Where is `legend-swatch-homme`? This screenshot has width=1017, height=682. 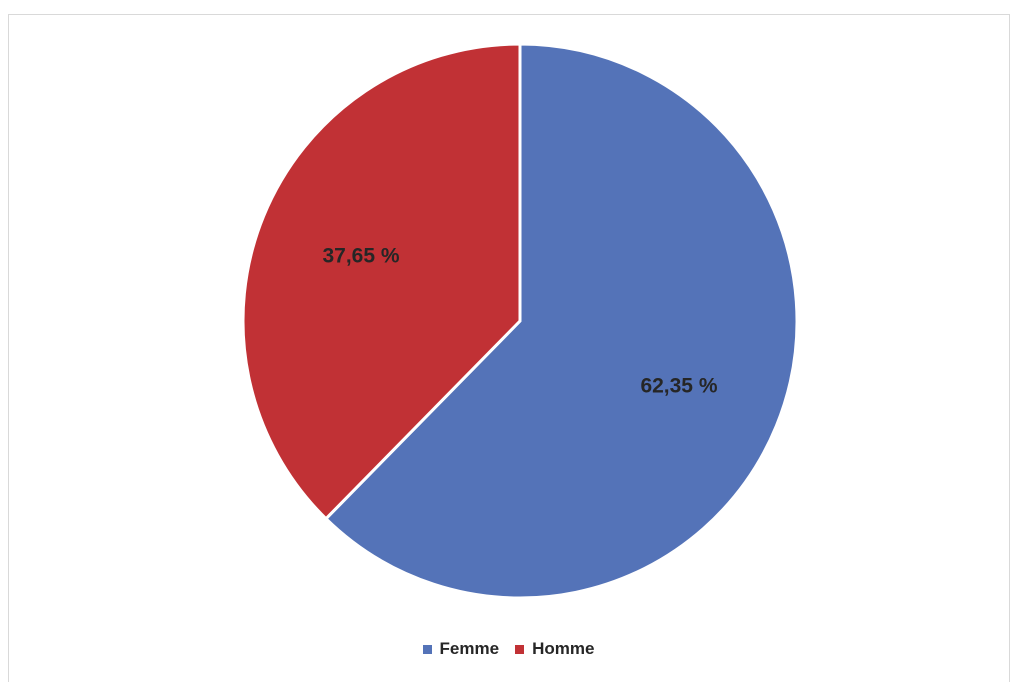 legend-swatch-homme is located at coordinates (520, 649).